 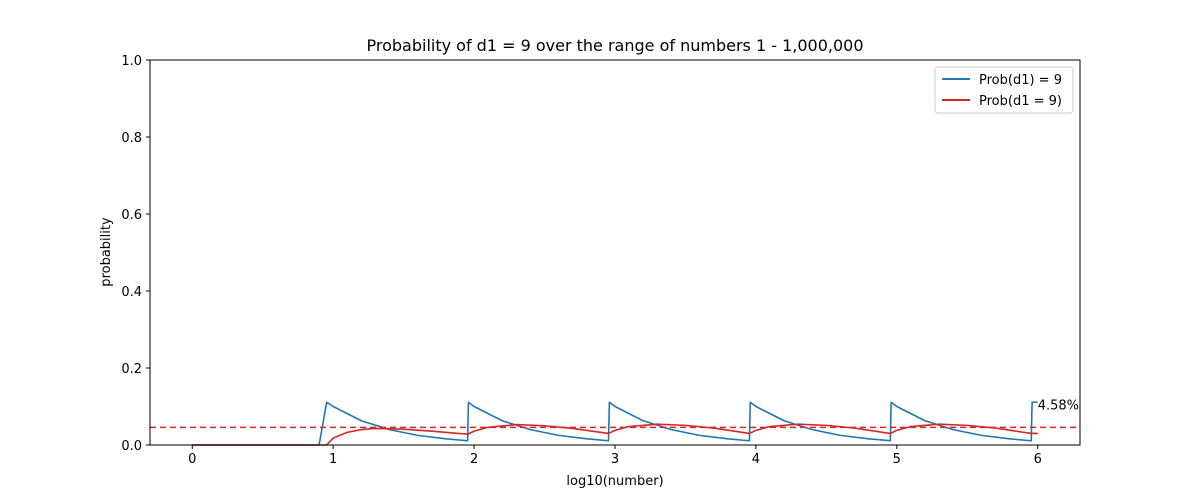 What do you see at coordinates (131, 215) in the screenshot?
I see `y-tick-label: 0.6` at bounding box center [131, 215].